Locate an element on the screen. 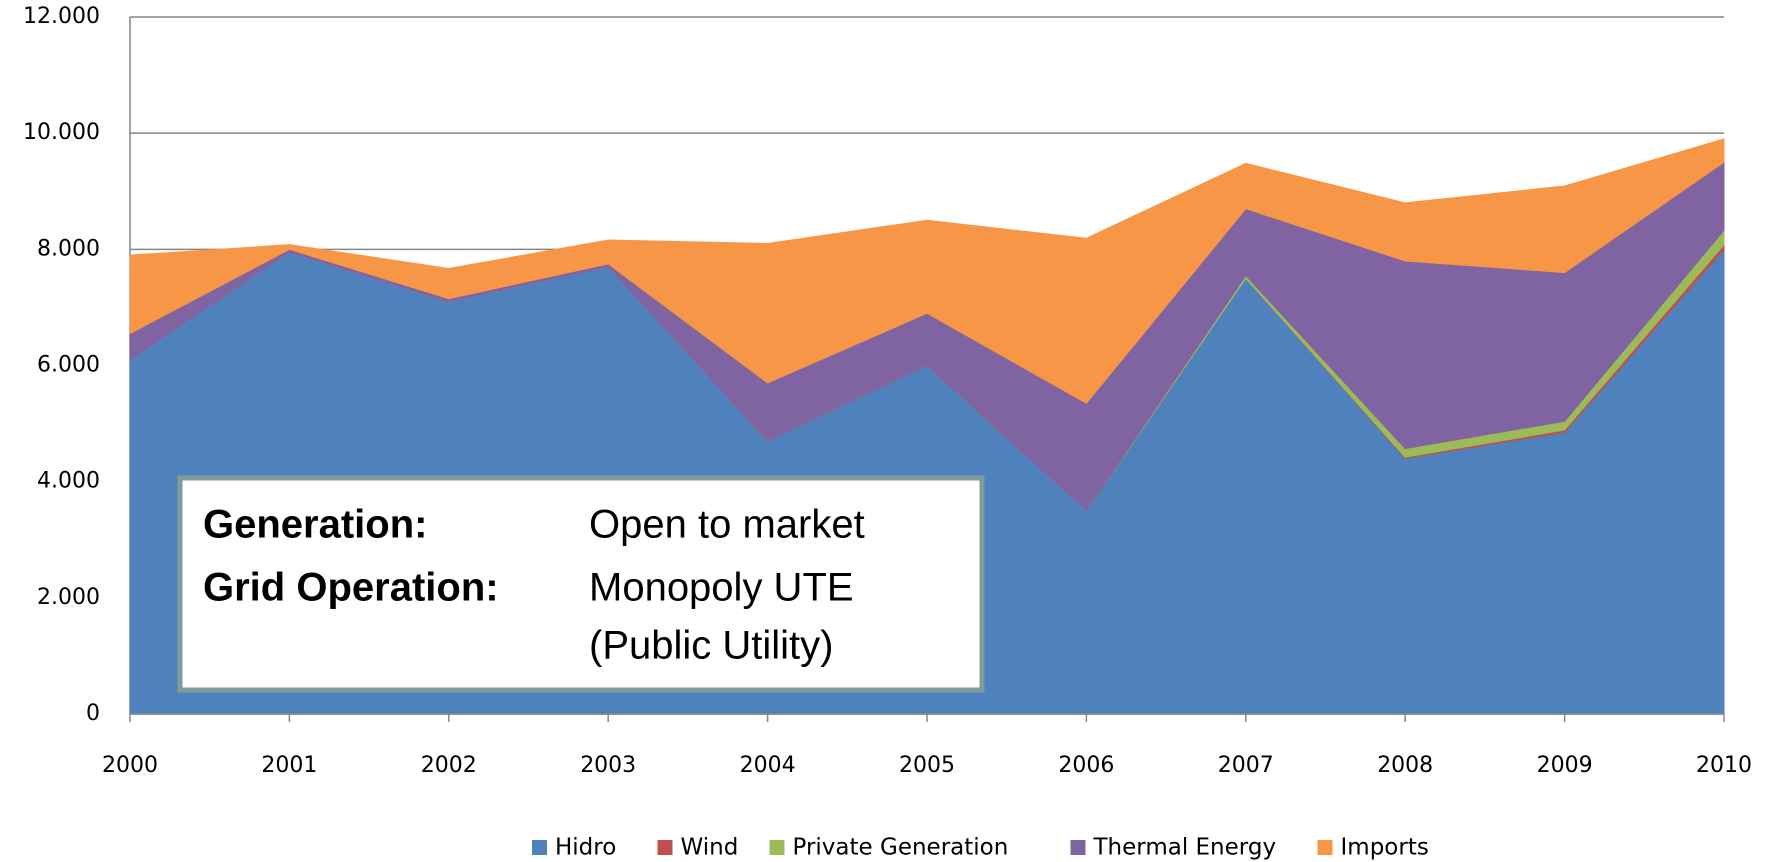  legend-item: Hidro is located at coordinates (574, 848).